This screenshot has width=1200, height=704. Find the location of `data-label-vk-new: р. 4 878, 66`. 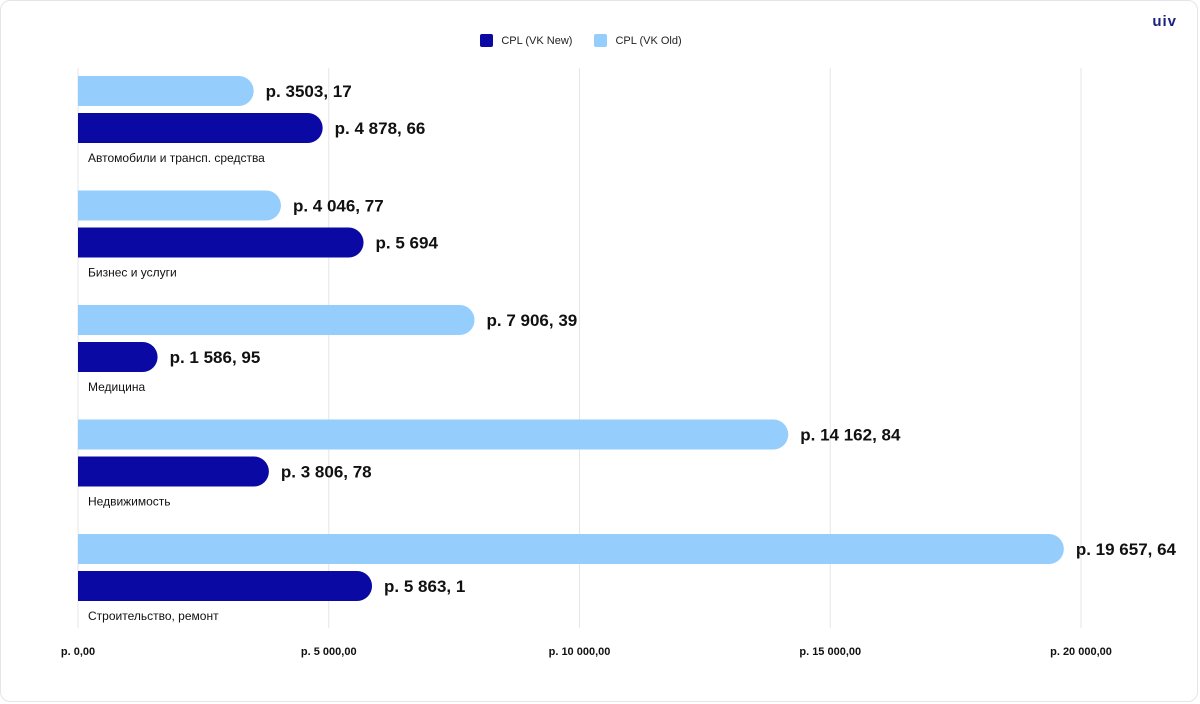

data-label-vk-new: р. 4 878, 66 is located at coordinates (380, 128).